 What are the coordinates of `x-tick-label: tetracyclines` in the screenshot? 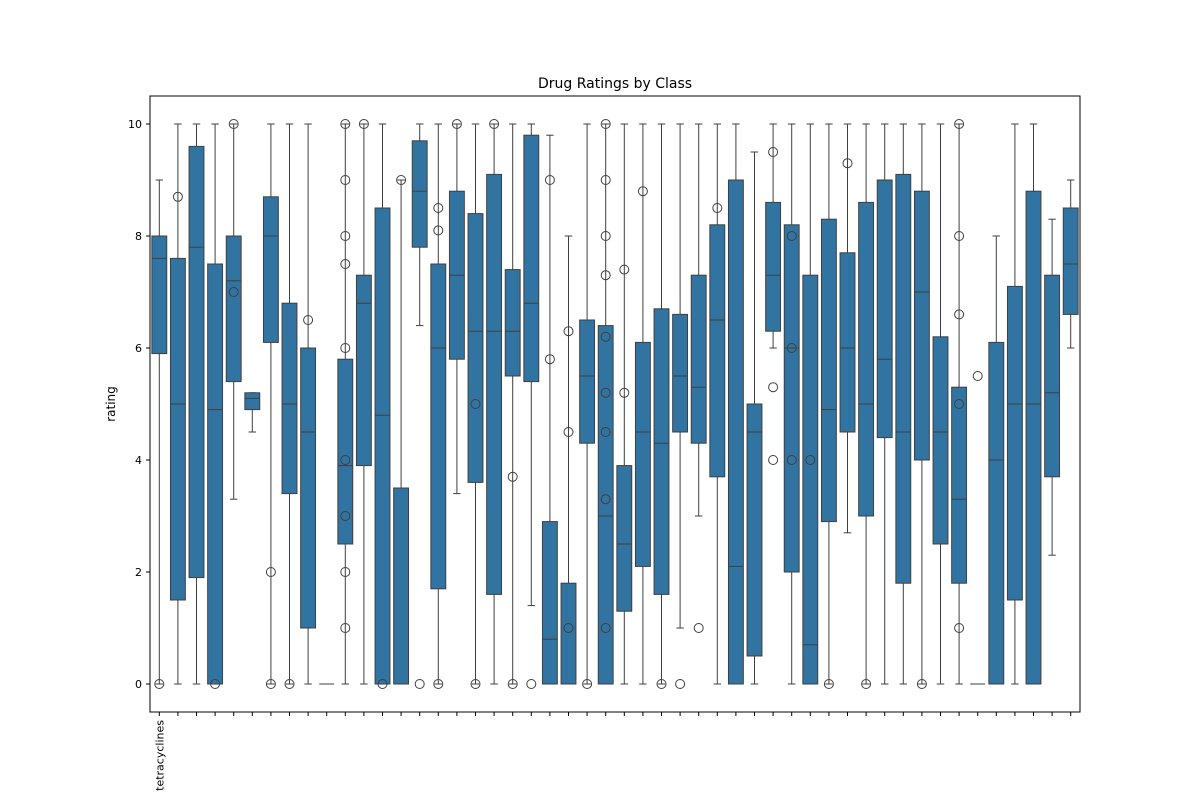 It's located at (159, 755).